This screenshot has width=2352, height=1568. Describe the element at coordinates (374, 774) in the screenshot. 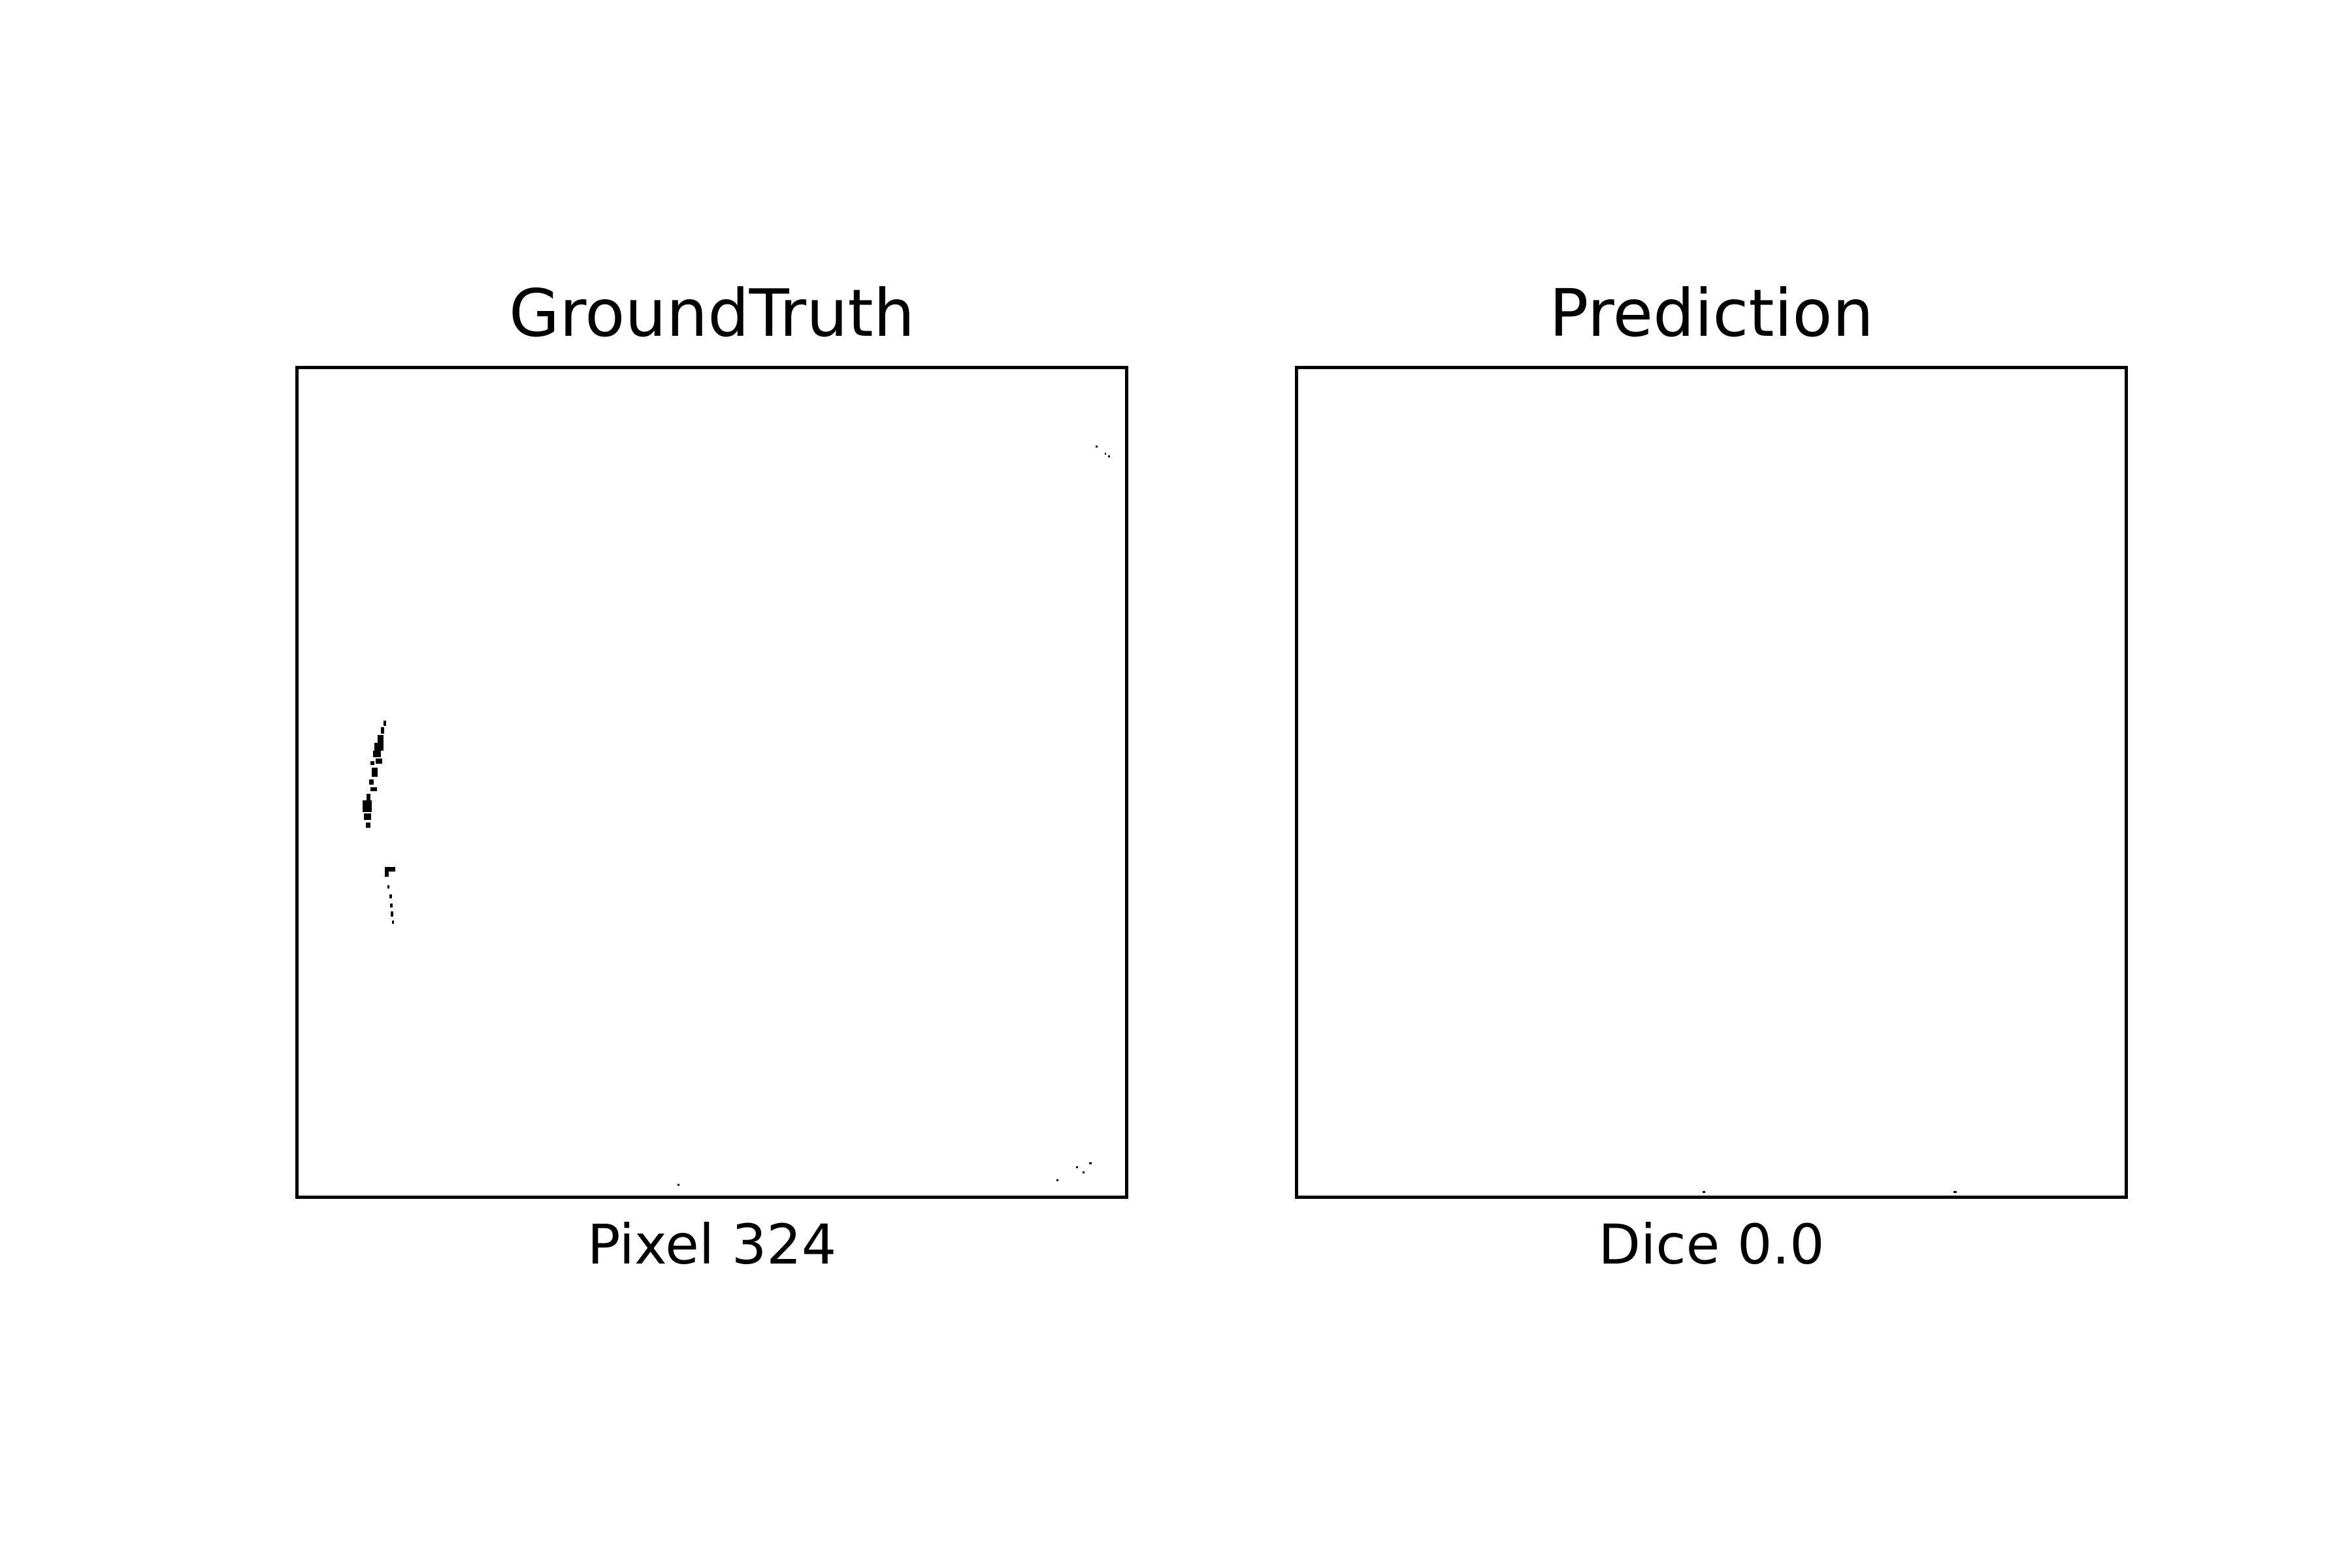

I see `groundtruth-blob-cluster-upper` at that location.